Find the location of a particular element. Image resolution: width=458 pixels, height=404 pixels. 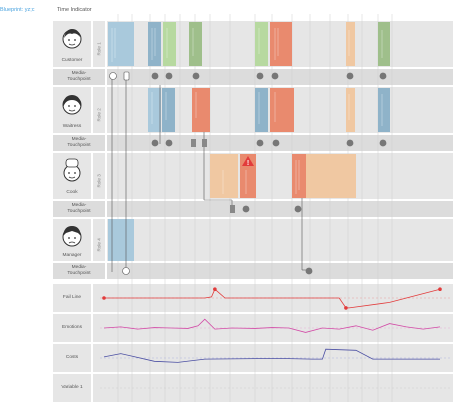

lane-cook is located at coordinates (280, 176).